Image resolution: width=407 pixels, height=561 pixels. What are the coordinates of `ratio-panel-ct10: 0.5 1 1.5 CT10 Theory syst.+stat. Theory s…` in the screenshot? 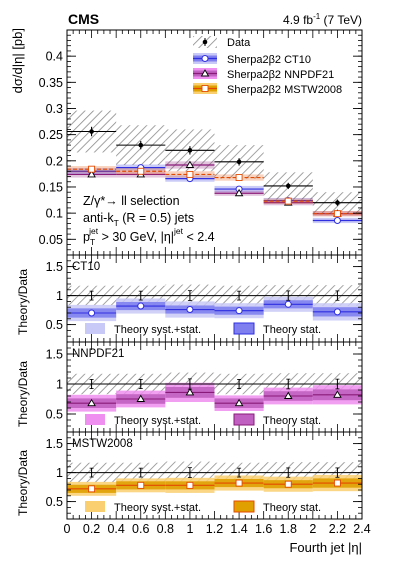 It's located at (204, 298).